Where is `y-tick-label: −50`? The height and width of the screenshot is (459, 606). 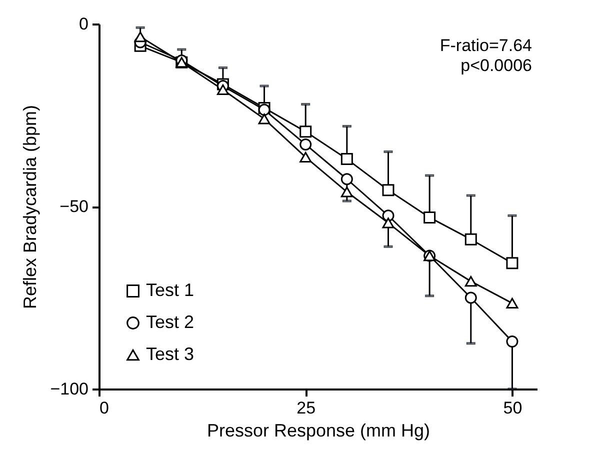
y-tick-label: −50 is located at coordinates (74, 206).